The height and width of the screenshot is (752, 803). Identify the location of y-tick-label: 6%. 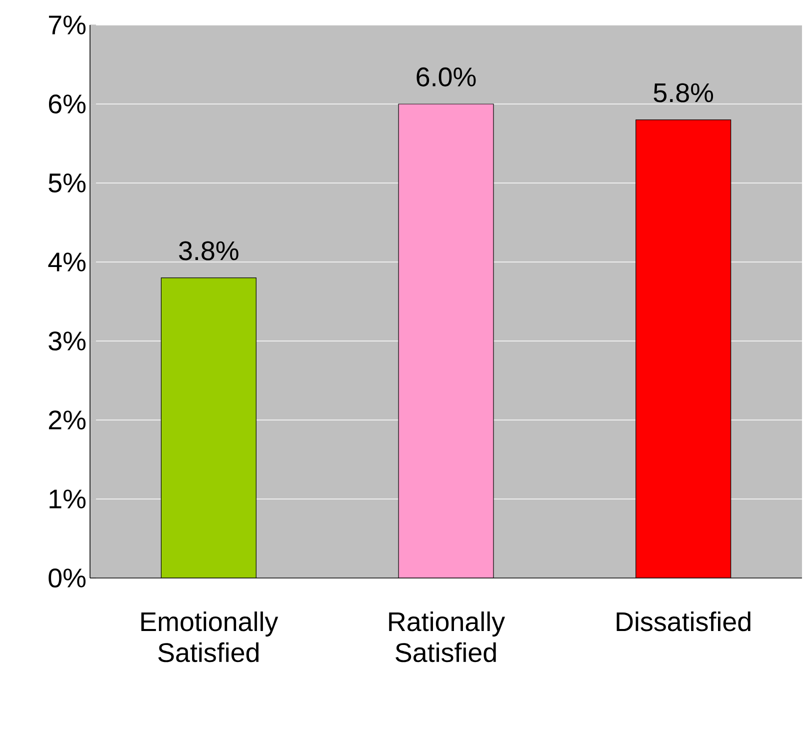
(67, 104).